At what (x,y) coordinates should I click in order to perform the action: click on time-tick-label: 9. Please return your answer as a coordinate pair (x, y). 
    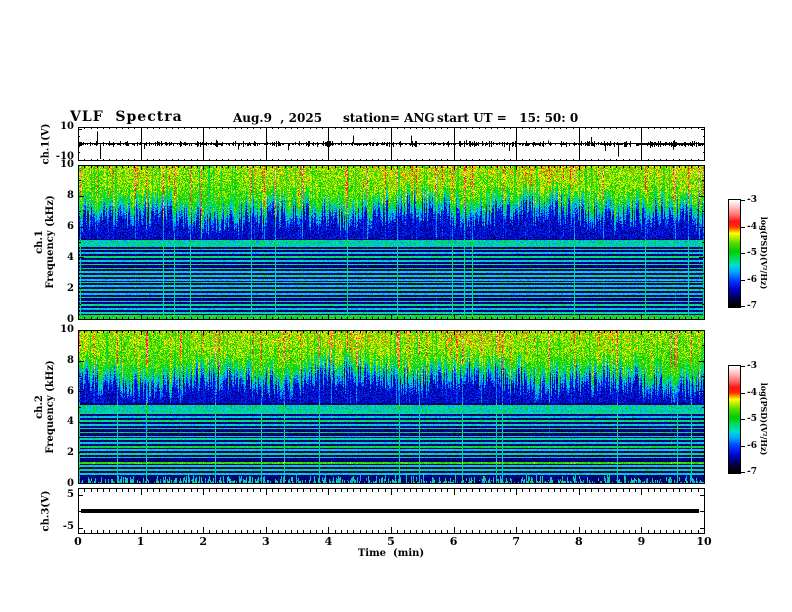
    Looking at the image, I should click on (641, 541).